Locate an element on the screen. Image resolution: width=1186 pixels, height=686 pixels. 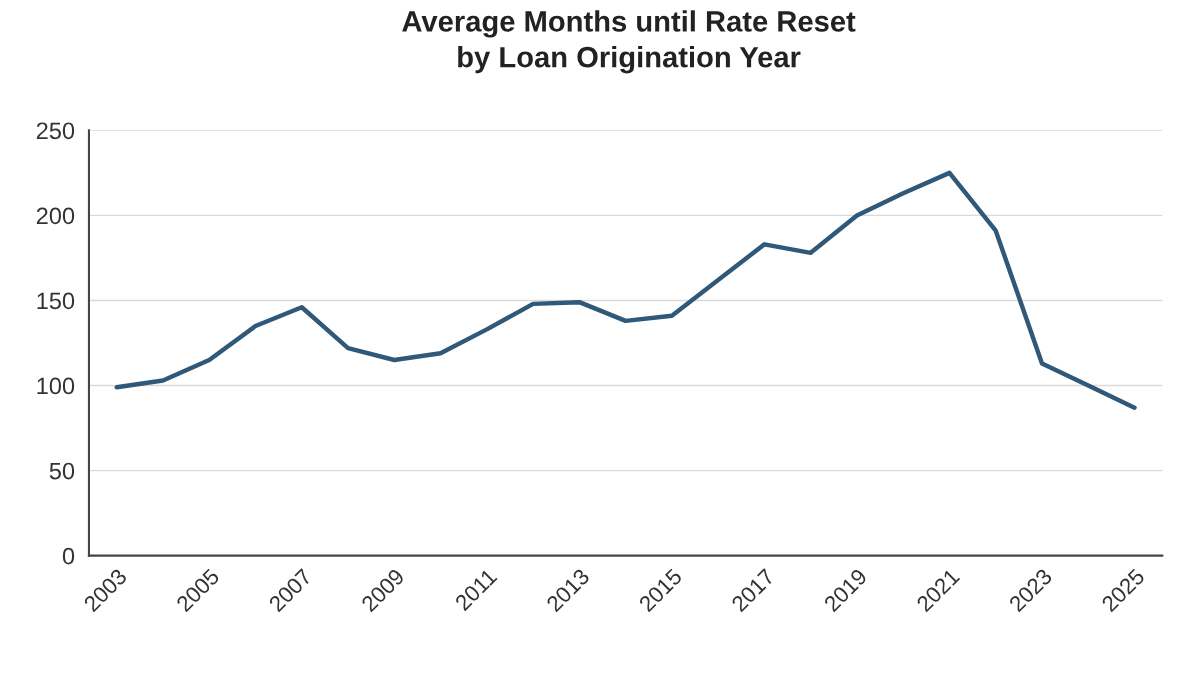
y-tick-label: 150 is located at coordinates (56, 301).